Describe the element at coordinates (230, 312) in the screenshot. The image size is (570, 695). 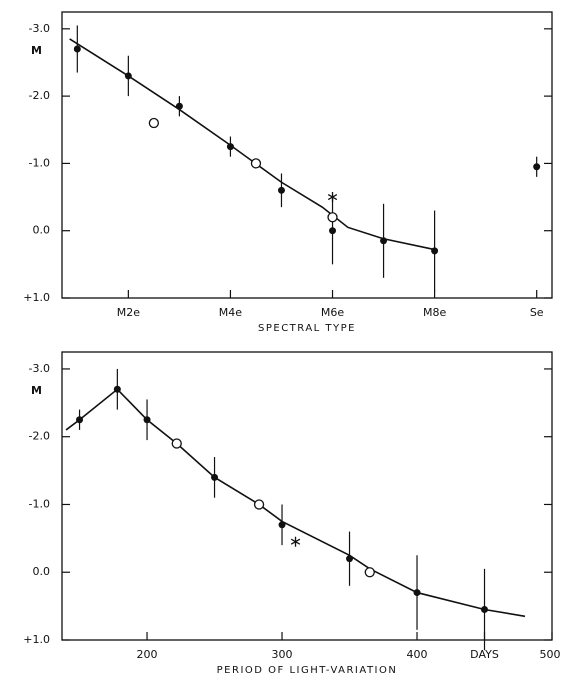
I see `x-tick-label: M4e` at that location.